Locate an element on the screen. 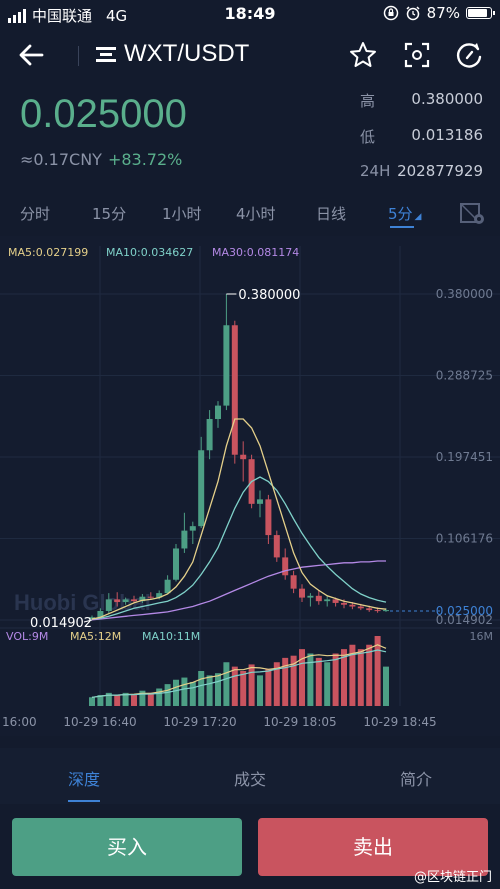 Image resolution: width=500 pixels, height=889 pixels. clock: 18:49 is located at coordinates (250, 13).